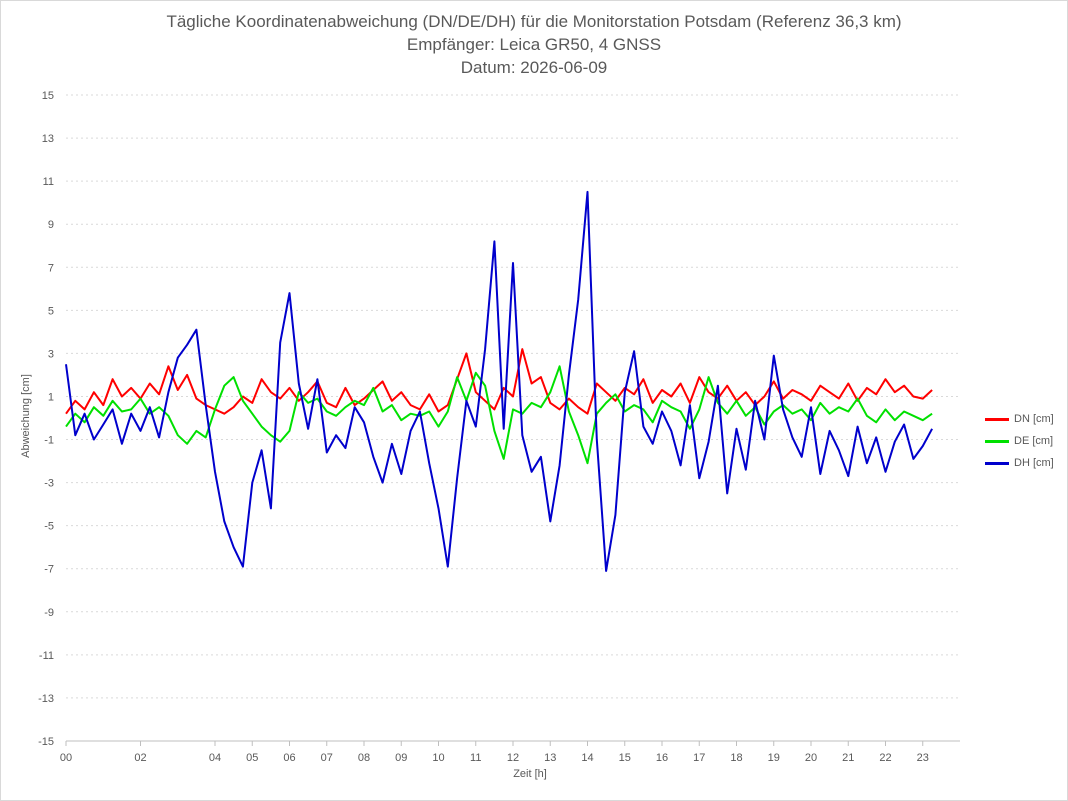 The width and height of the screenshot is (1068, 801). I want to click on y-tick-label: -5, so click(49, 527).